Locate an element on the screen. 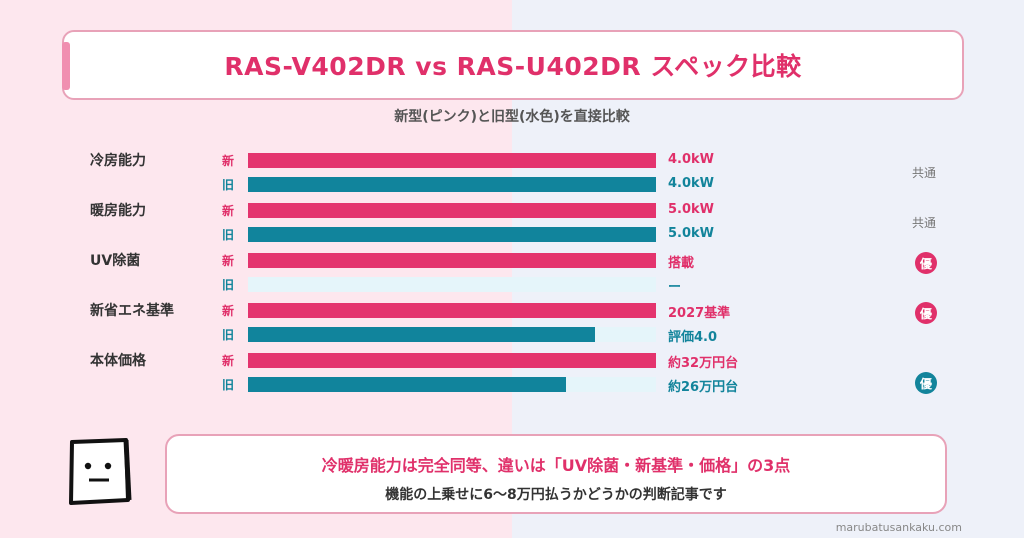  new-value-label: 5.0kW is located at coordinates (691, 209).